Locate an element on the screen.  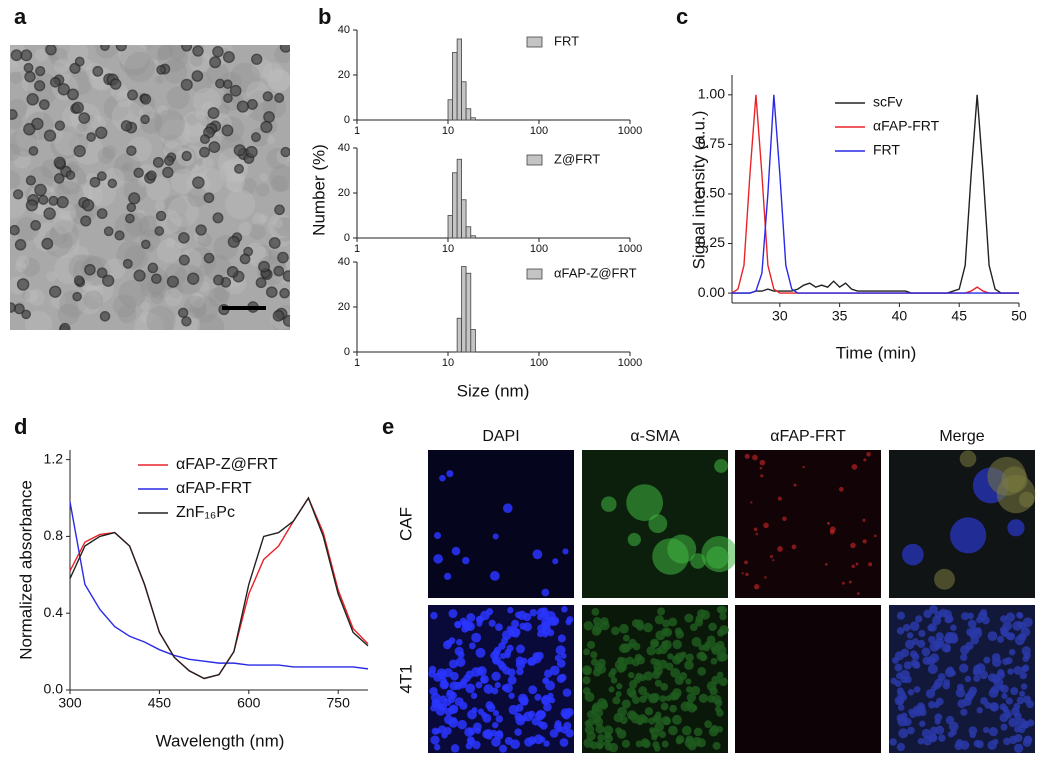
x-tick-label: 45 is located at coordinates (959, 316).